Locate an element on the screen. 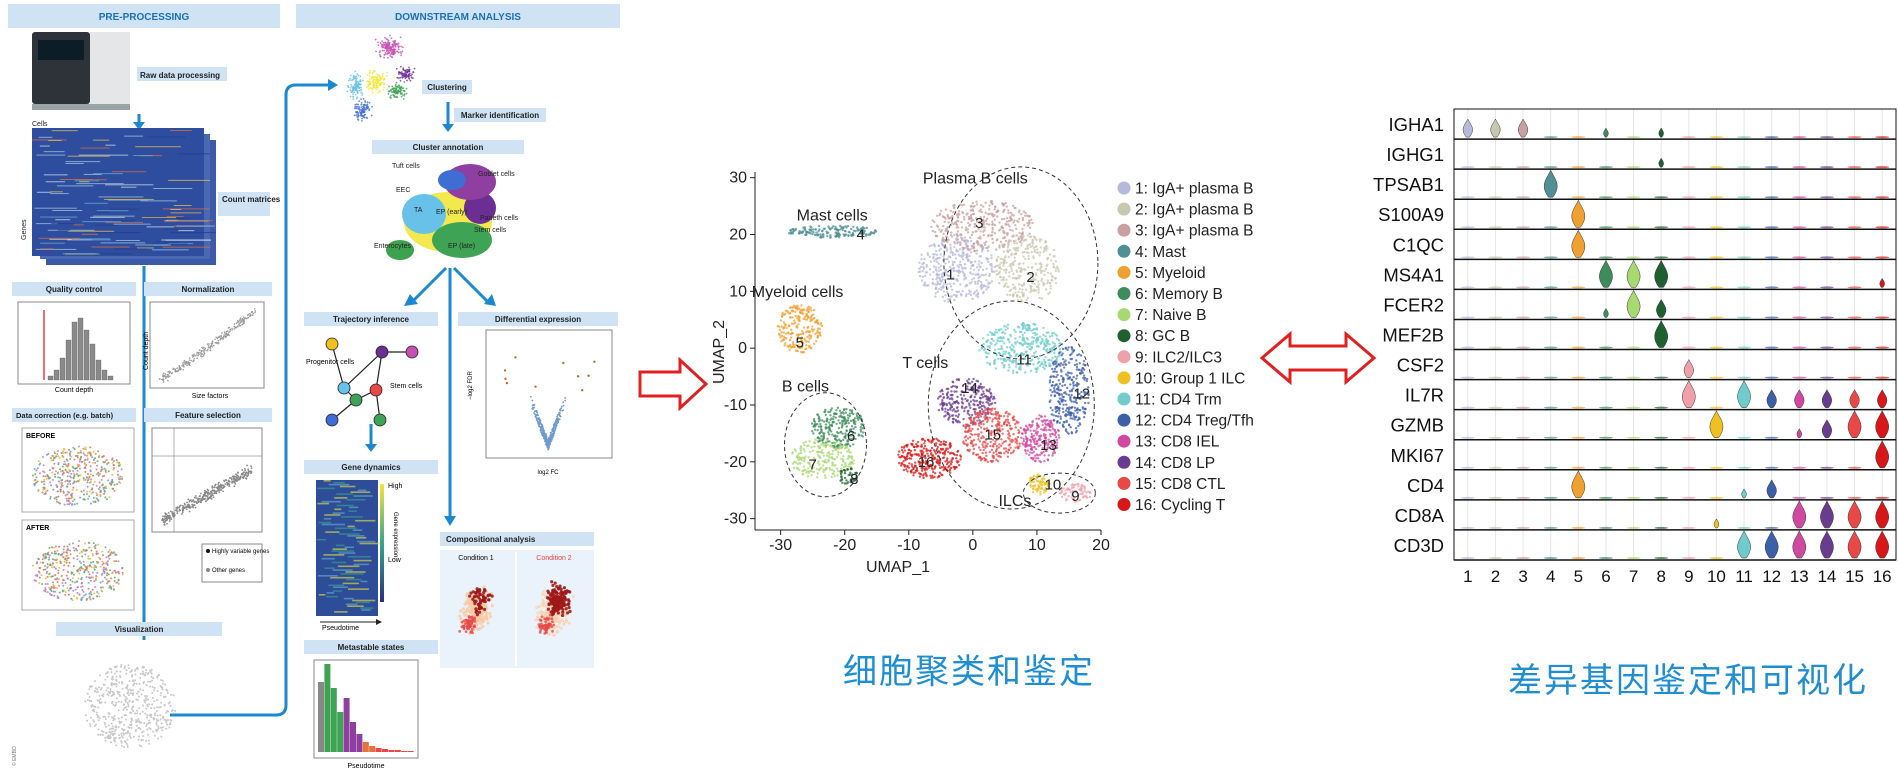 This screenshot has width=1898, height=779. cell-type-label: TA is located at coordinates (418, 210).